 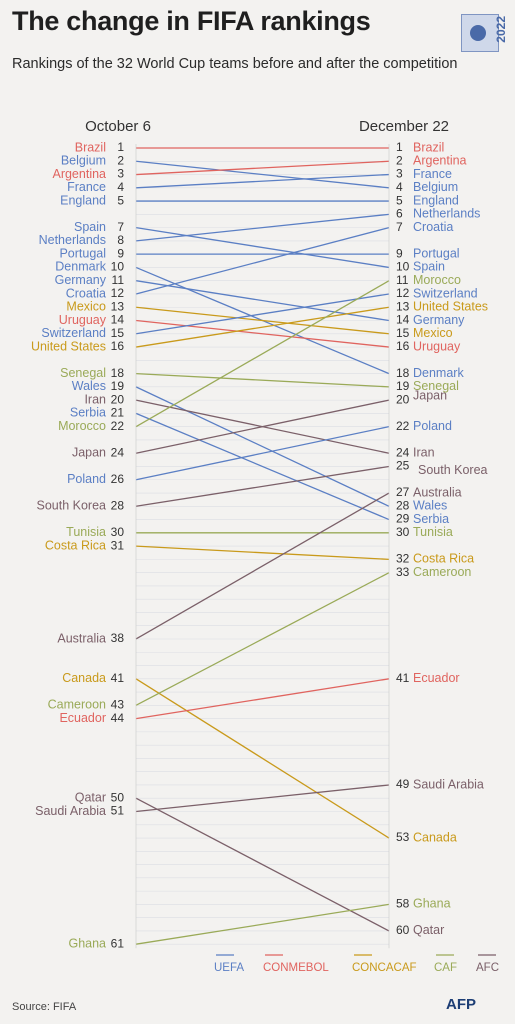 What do you see at coordinates (399, 253) in the screenshot?
I see `rank-after: 9` at bounding box center [399, 253].